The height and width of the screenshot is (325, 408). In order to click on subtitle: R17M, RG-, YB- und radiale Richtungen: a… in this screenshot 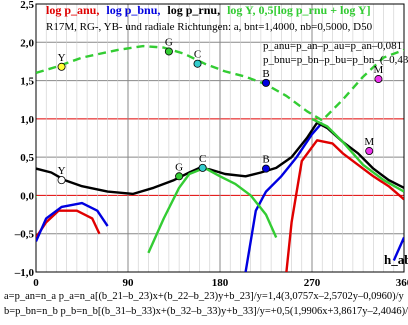, I will do `click(209, 27)`.